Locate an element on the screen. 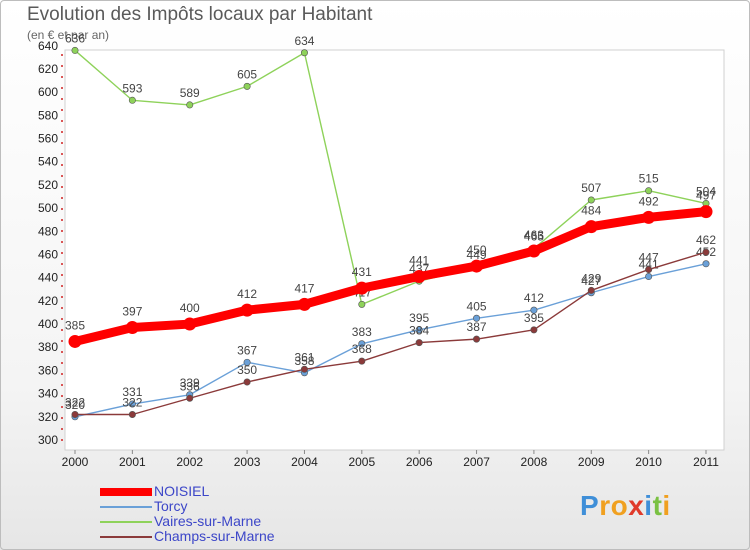 This screenshot has height=550, width=750. data-label-torcy: 320 is located at coordinates (75, 405).